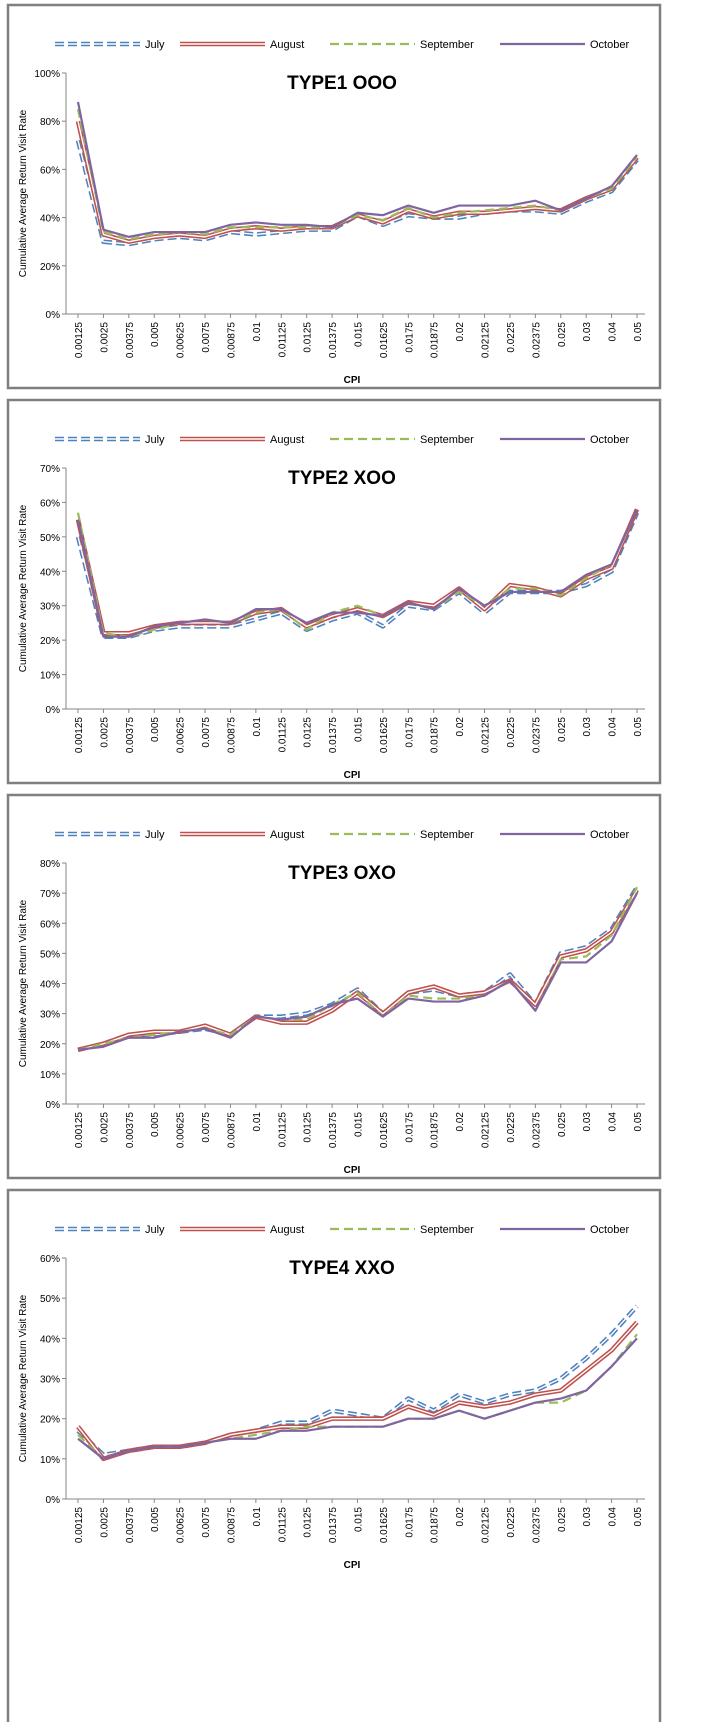  Describe the element at coordinates (50, 954) in the screenshot. I see `y-tick-label: 50%` at that location.